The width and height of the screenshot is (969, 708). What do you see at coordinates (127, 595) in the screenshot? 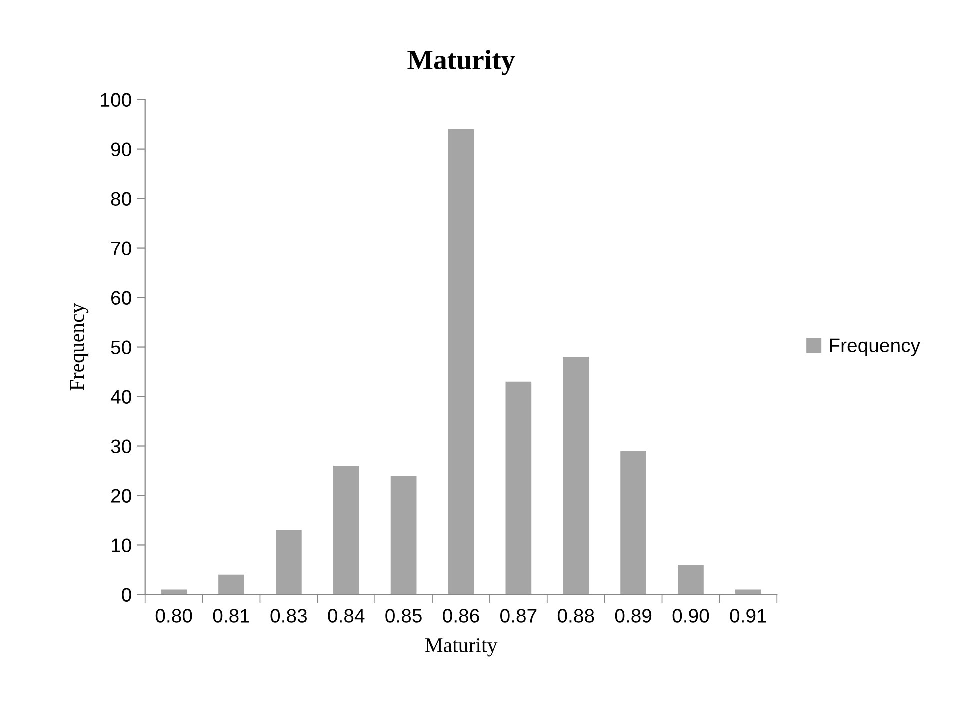
I see `y-tick-label: 0` at bounding box center [127, 595].